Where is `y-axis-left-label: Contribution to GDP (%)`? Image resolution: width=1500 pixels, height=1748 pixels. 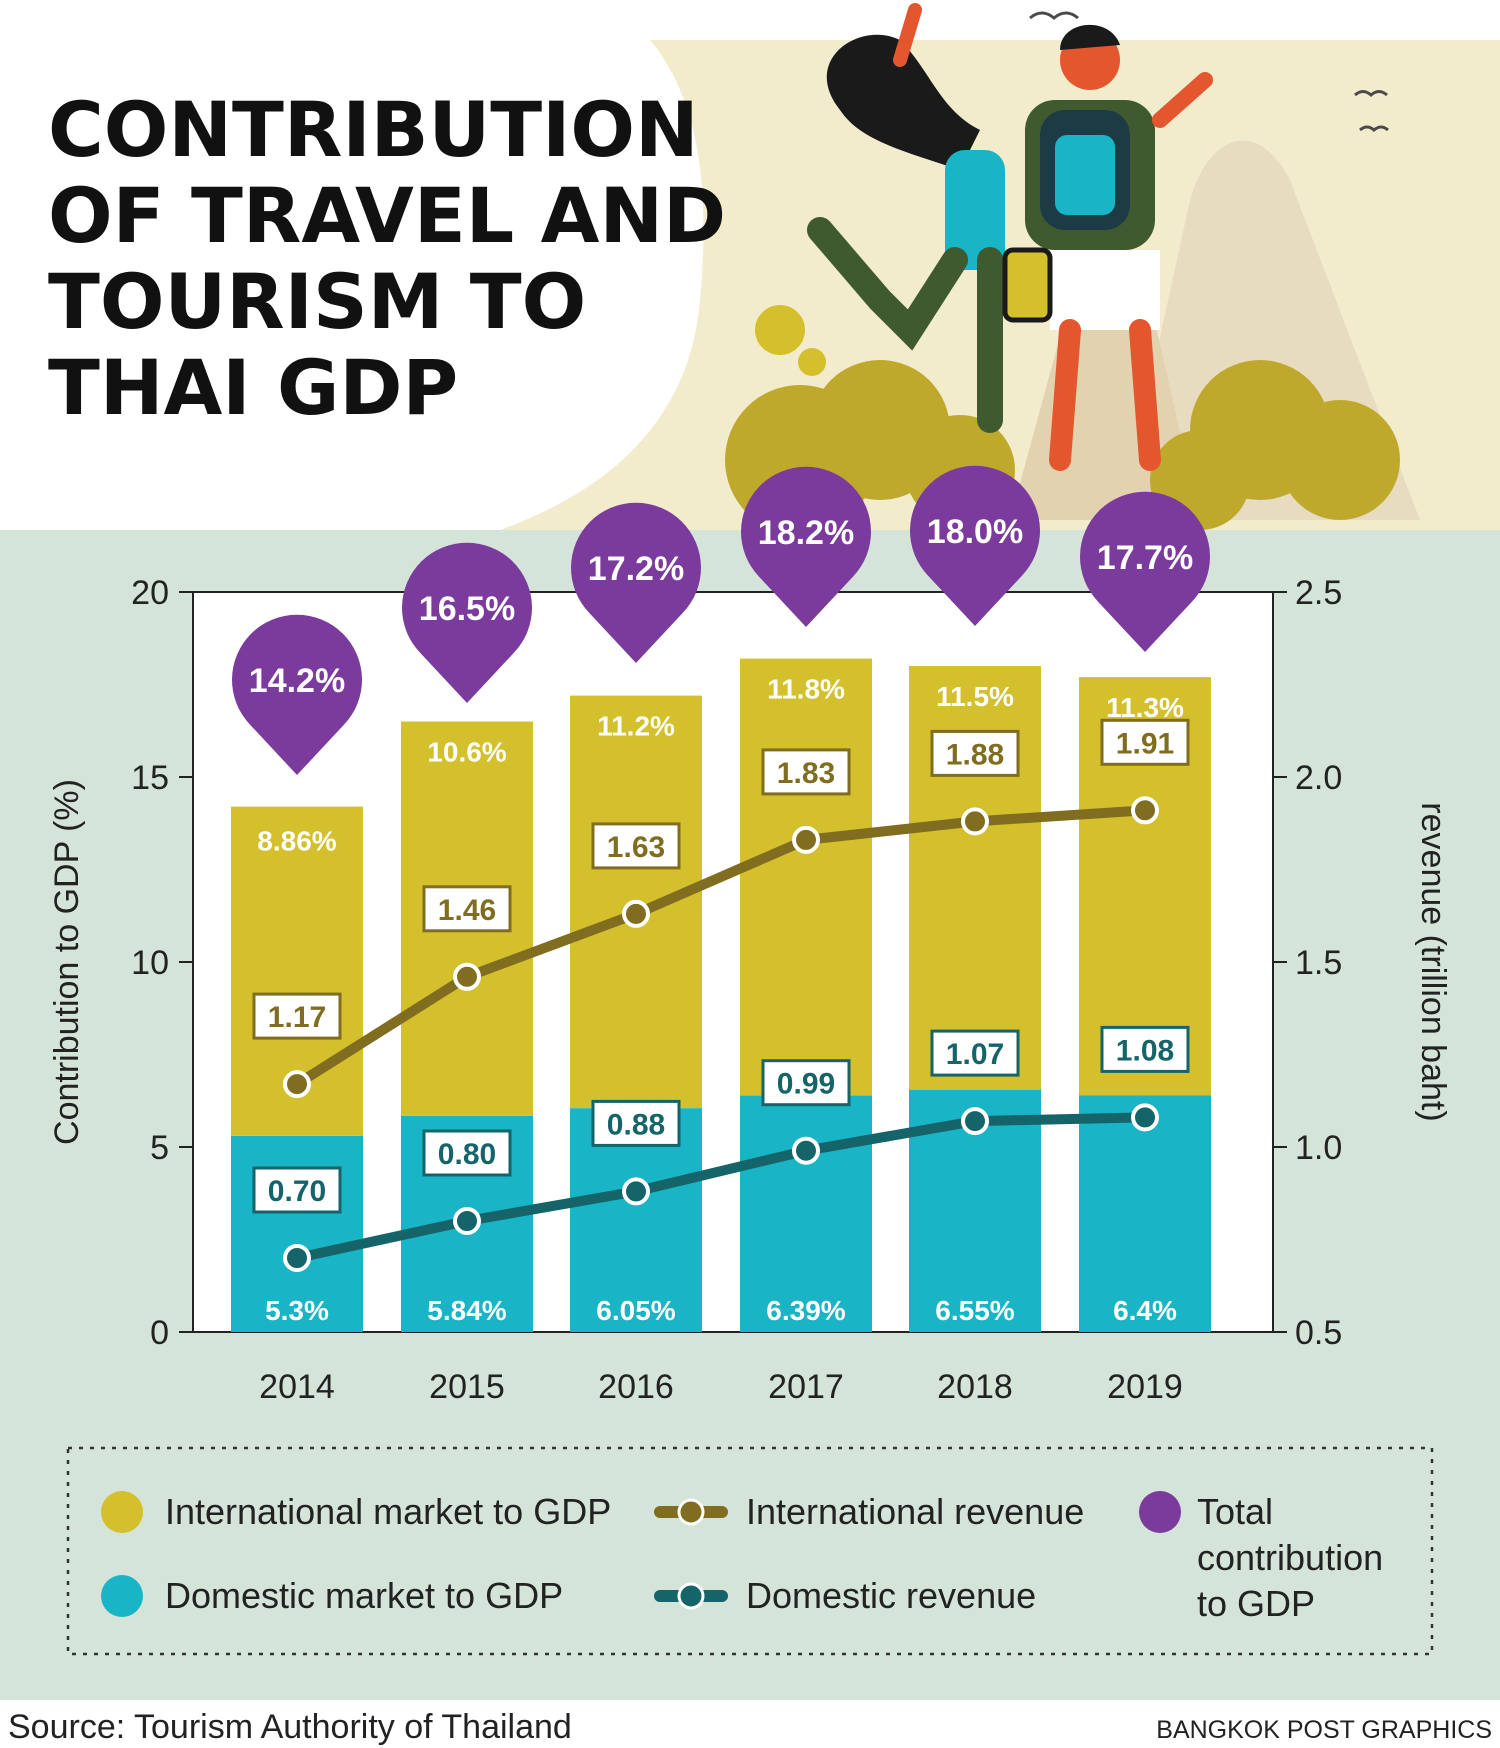 y-axis-left-label: Contribution to GDP (%) is located at coordinates (67, 962).